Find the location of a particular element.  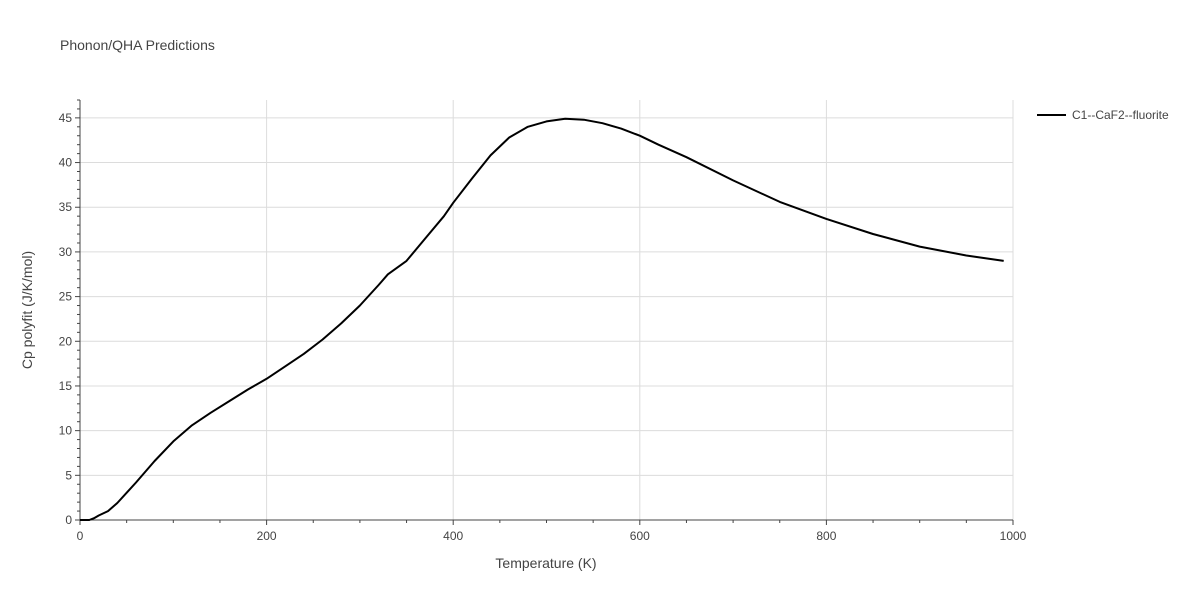

y-tick-label: 30 is located at coordinates (66, 252).